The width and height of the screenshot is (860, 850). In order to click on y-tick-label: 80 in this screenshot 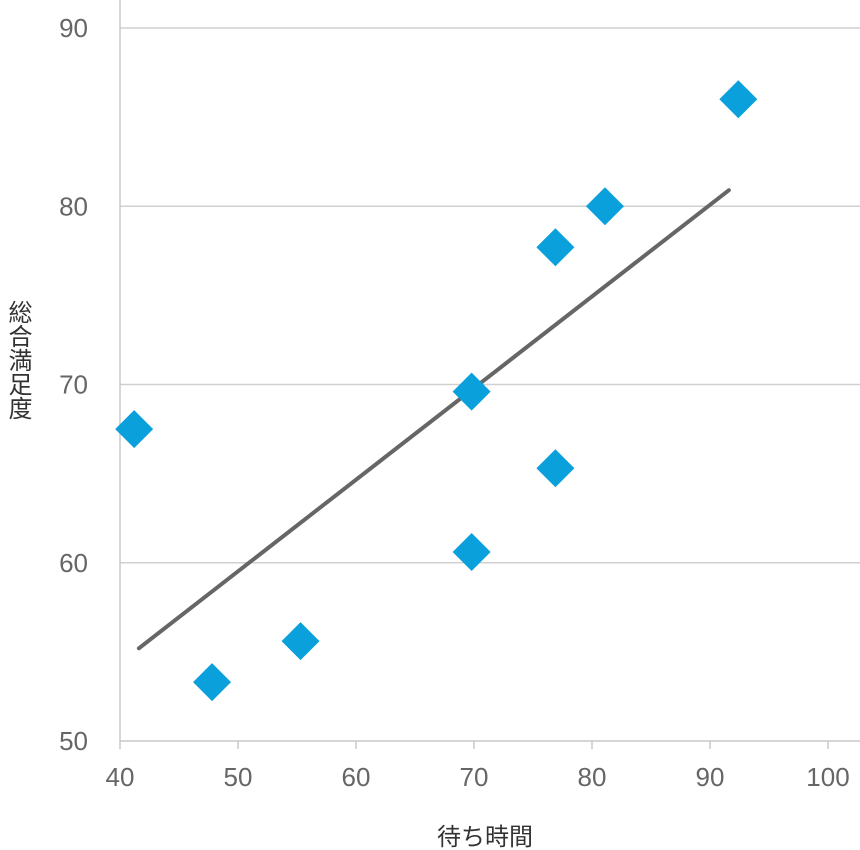, I will do `click(73, 206)`.